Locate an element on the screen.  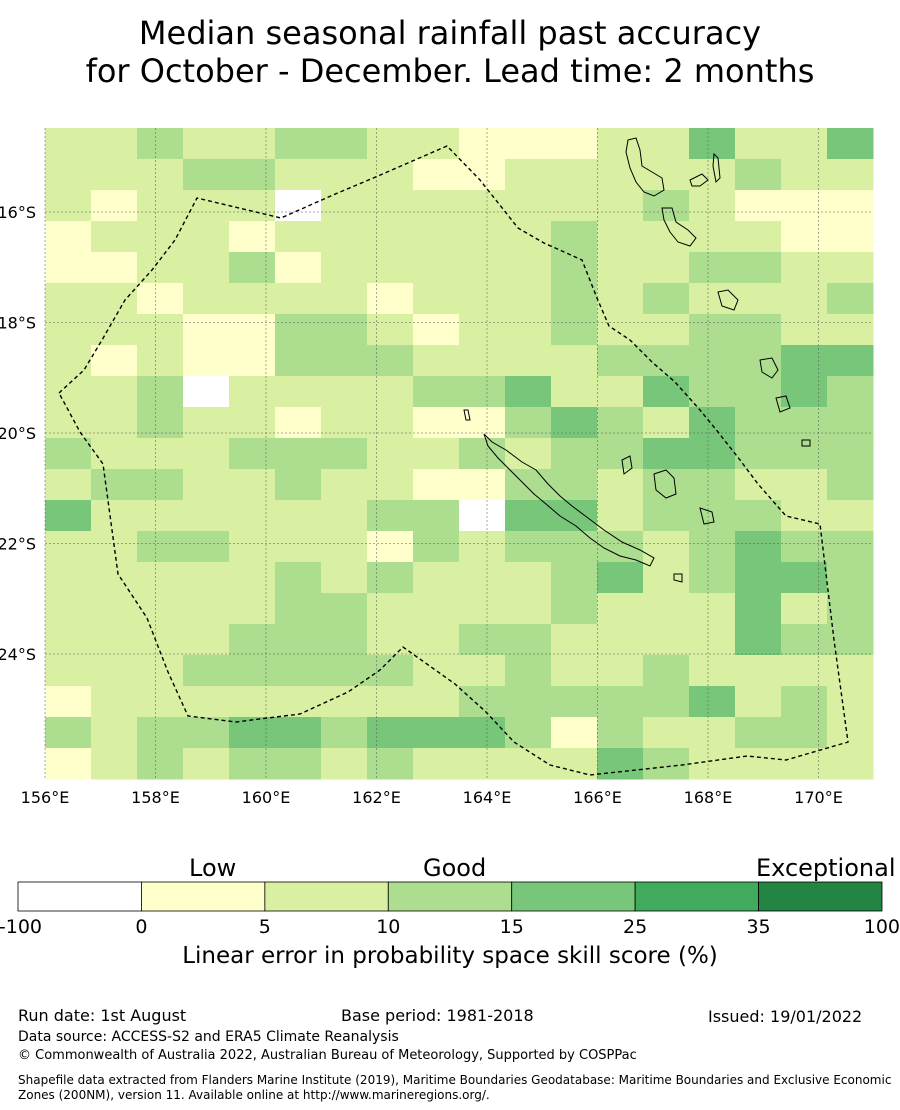
new-caledonia-outline is located at coordinates (569, 500).